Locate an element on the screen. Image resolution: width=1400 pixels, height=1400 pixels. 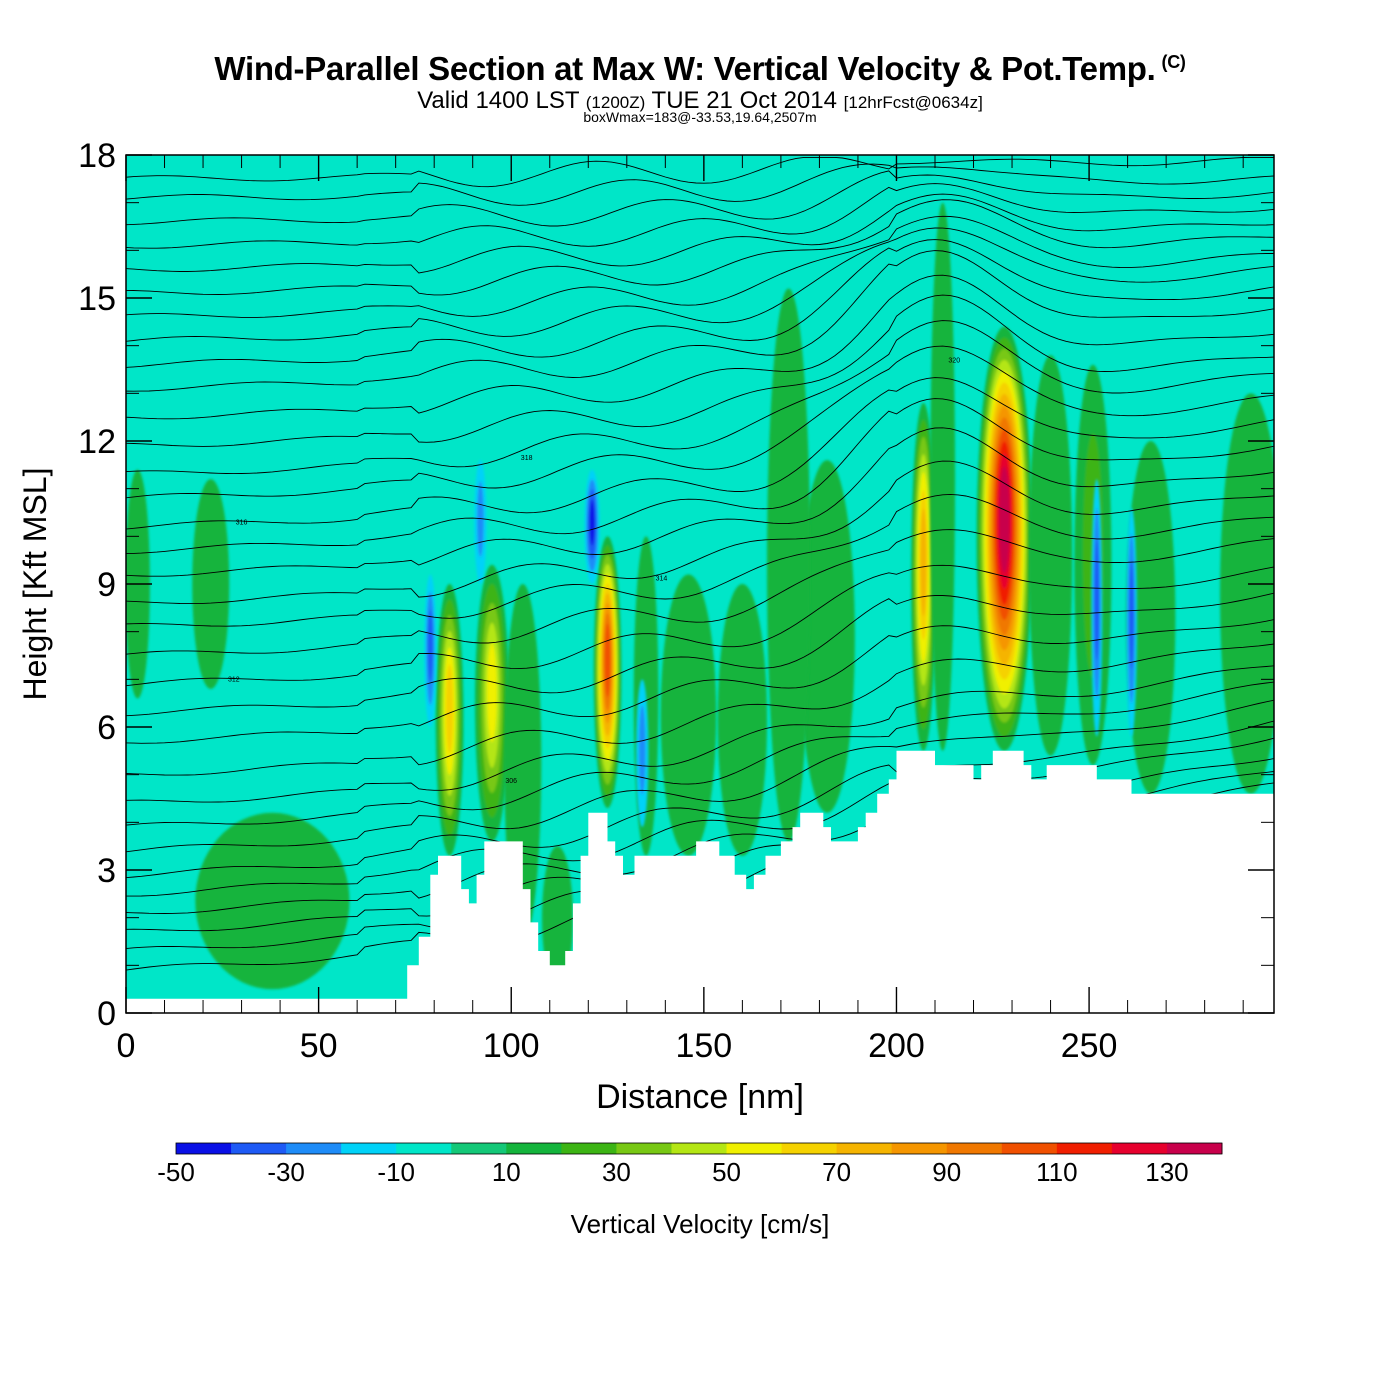
colorbar: -50 -30 -10 10 30 50 70 90 110 130 is located at coordinates (690, 1164).